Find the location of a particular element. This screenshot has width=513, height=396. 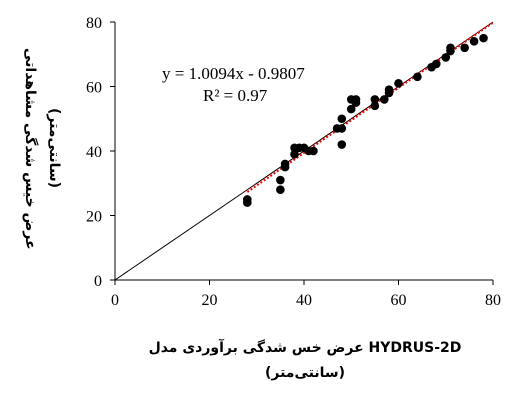

y-axis-unit-label: (سانتی‌متر) is located at coordinates (54, 148).